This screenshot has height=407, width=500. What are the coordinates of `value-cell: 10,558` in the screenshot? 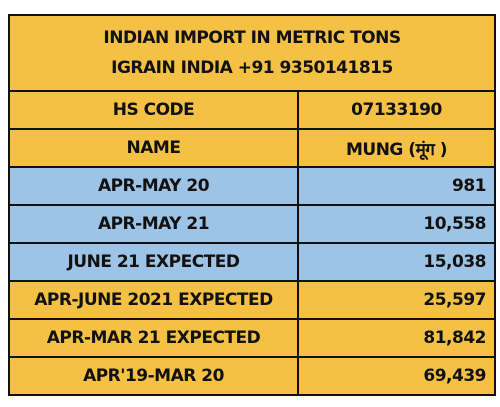 It's located at (396, 224).